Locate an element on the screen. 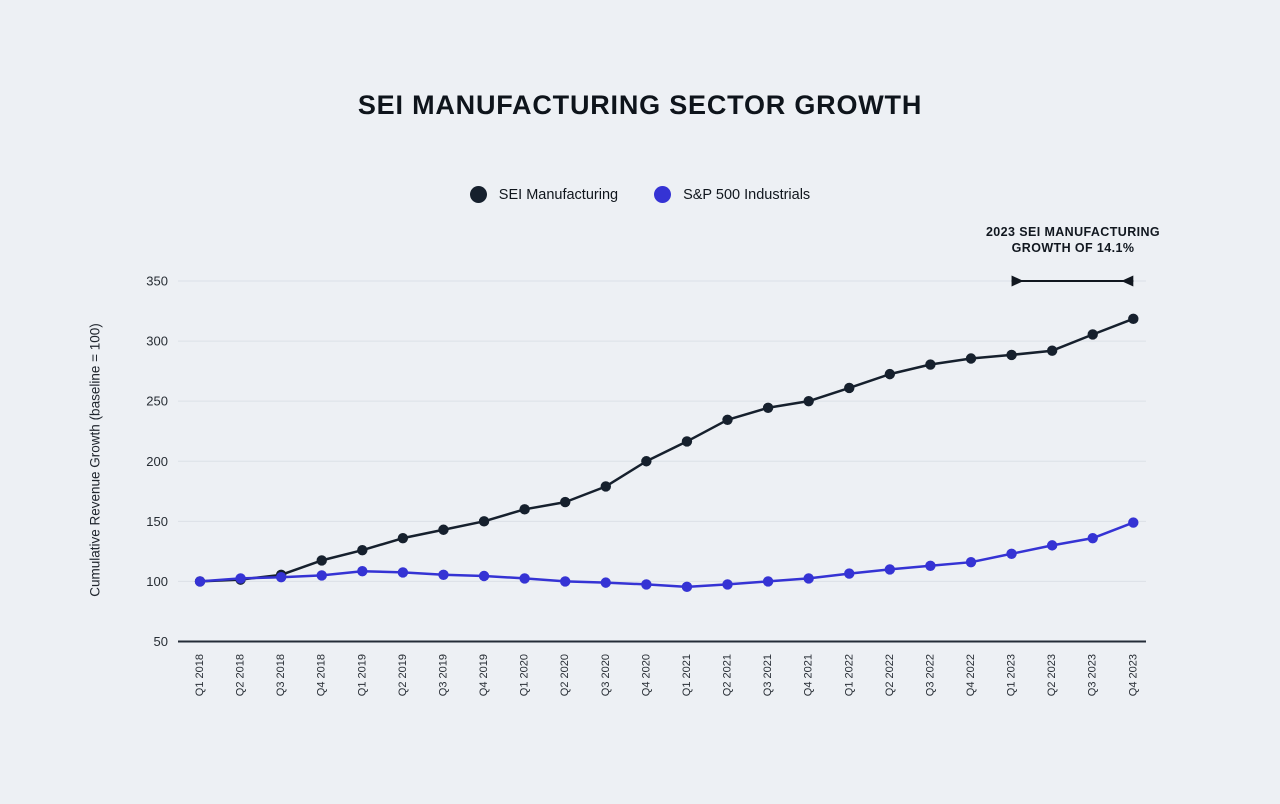 This screenshot has width=1280, height=804. x-tick-label: Q1 2019 is located at coordinates (362, 675).